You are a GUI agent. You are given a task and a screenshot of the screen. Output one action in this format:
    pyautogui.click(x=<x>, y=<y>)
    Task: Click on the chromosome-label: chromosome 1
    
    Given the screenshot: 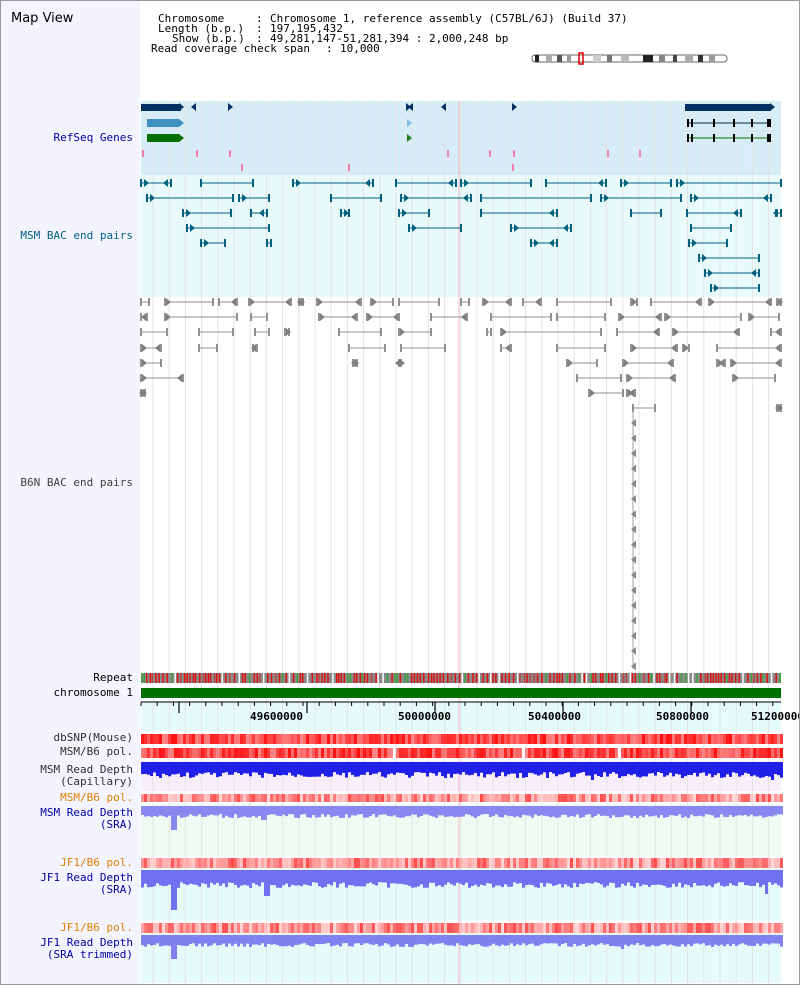 What is the action you would take?
    pyautogui.click(x=93, y=692)
    